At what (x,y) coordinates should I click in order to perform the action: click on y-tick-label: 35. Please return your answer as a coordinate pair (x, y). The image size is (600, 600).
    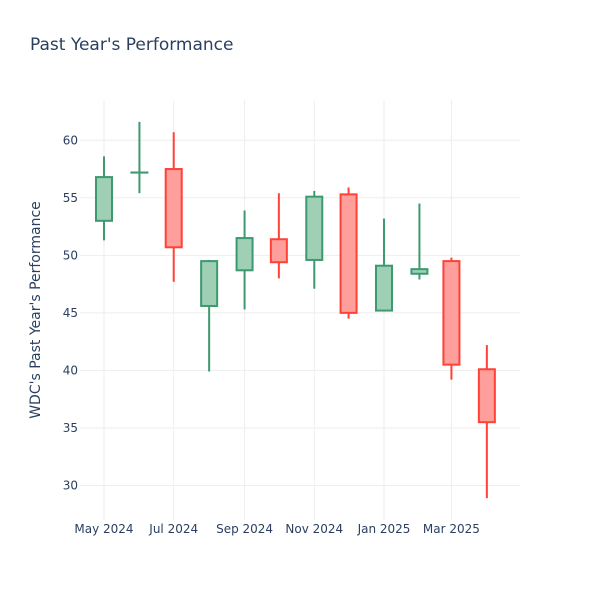
    Looking at the image, I should click on (70, 428).